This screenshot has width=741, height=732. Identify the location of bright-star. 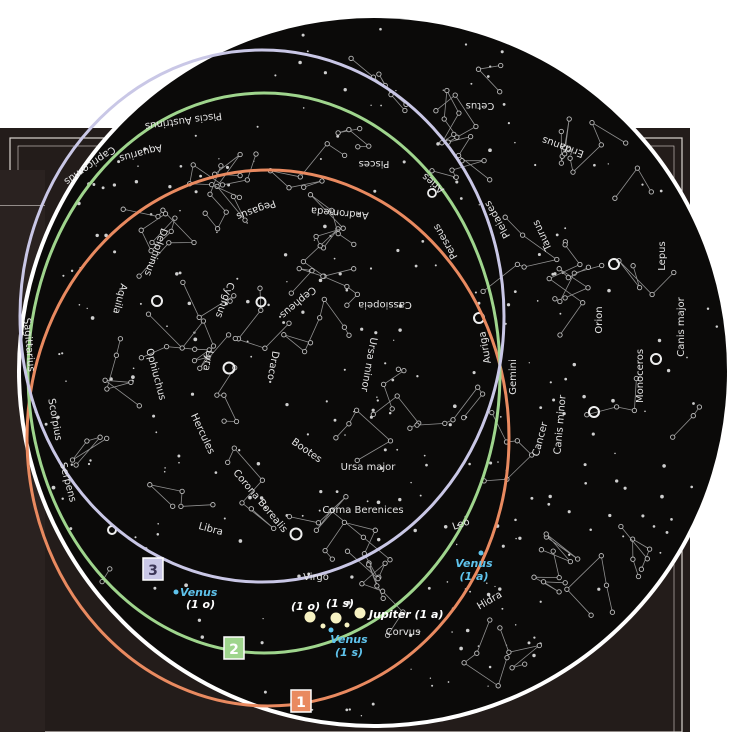
(432, 193).